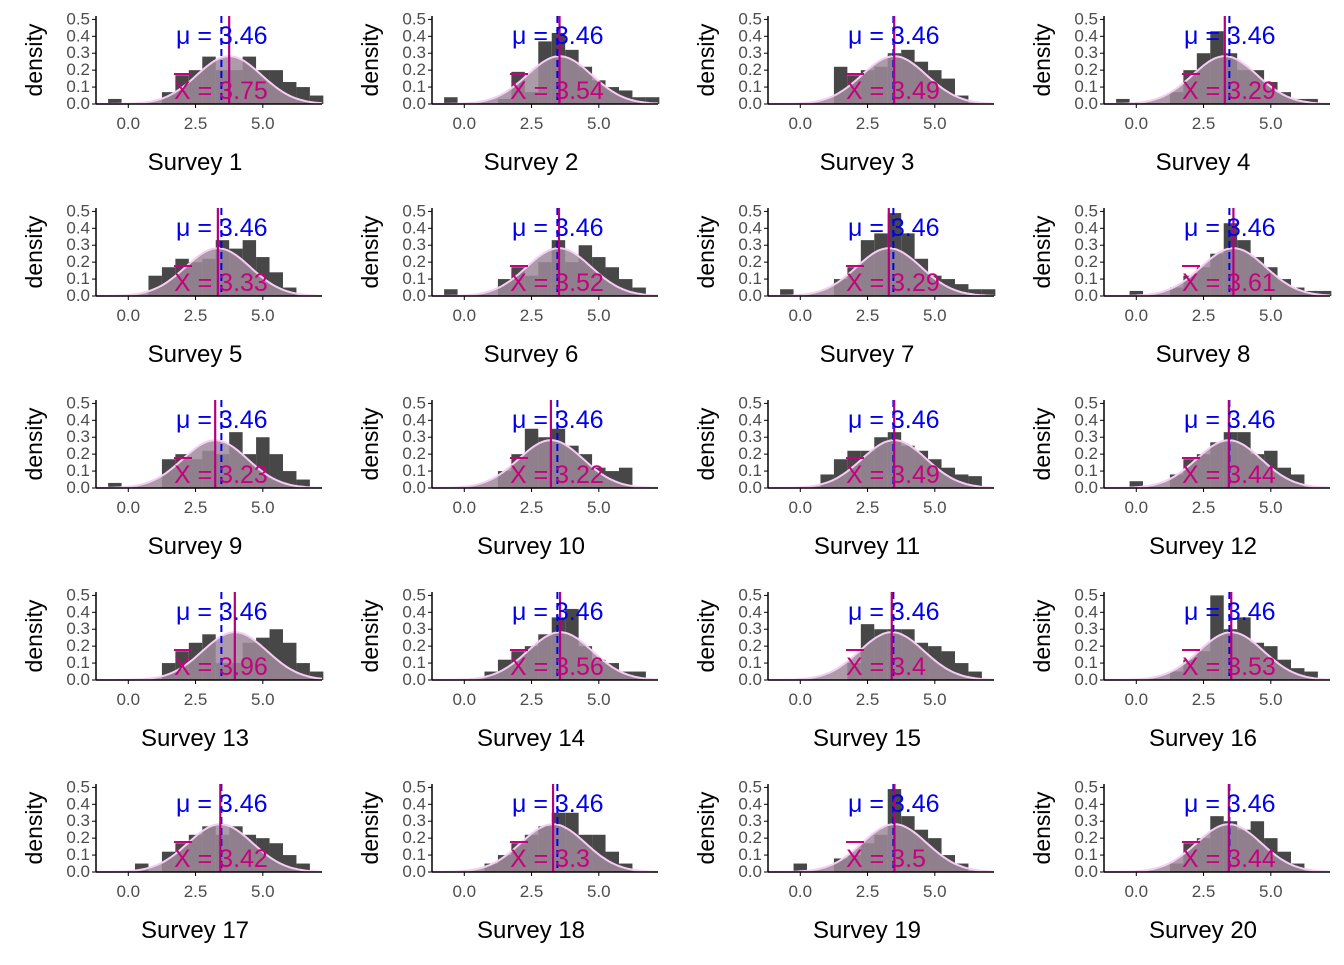 The height and width of the screenshot is (965, 1344). I want to click on x-axis-title: Survey 19, so click(867, 930).